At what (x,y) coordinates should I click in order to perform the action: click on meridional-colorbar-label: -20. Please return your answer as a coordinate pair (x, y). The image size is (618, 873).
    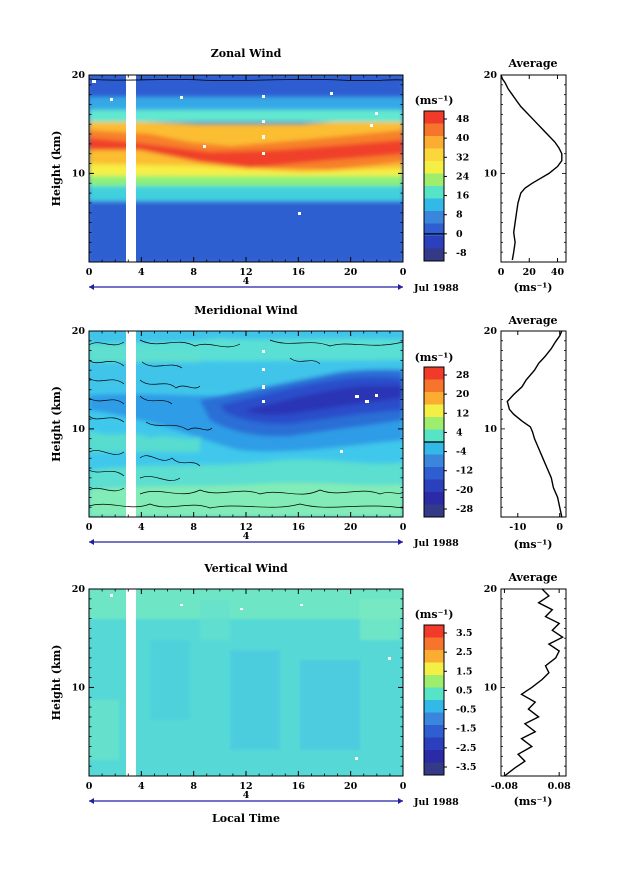
    Looking at the image, I should click on (465, 490).